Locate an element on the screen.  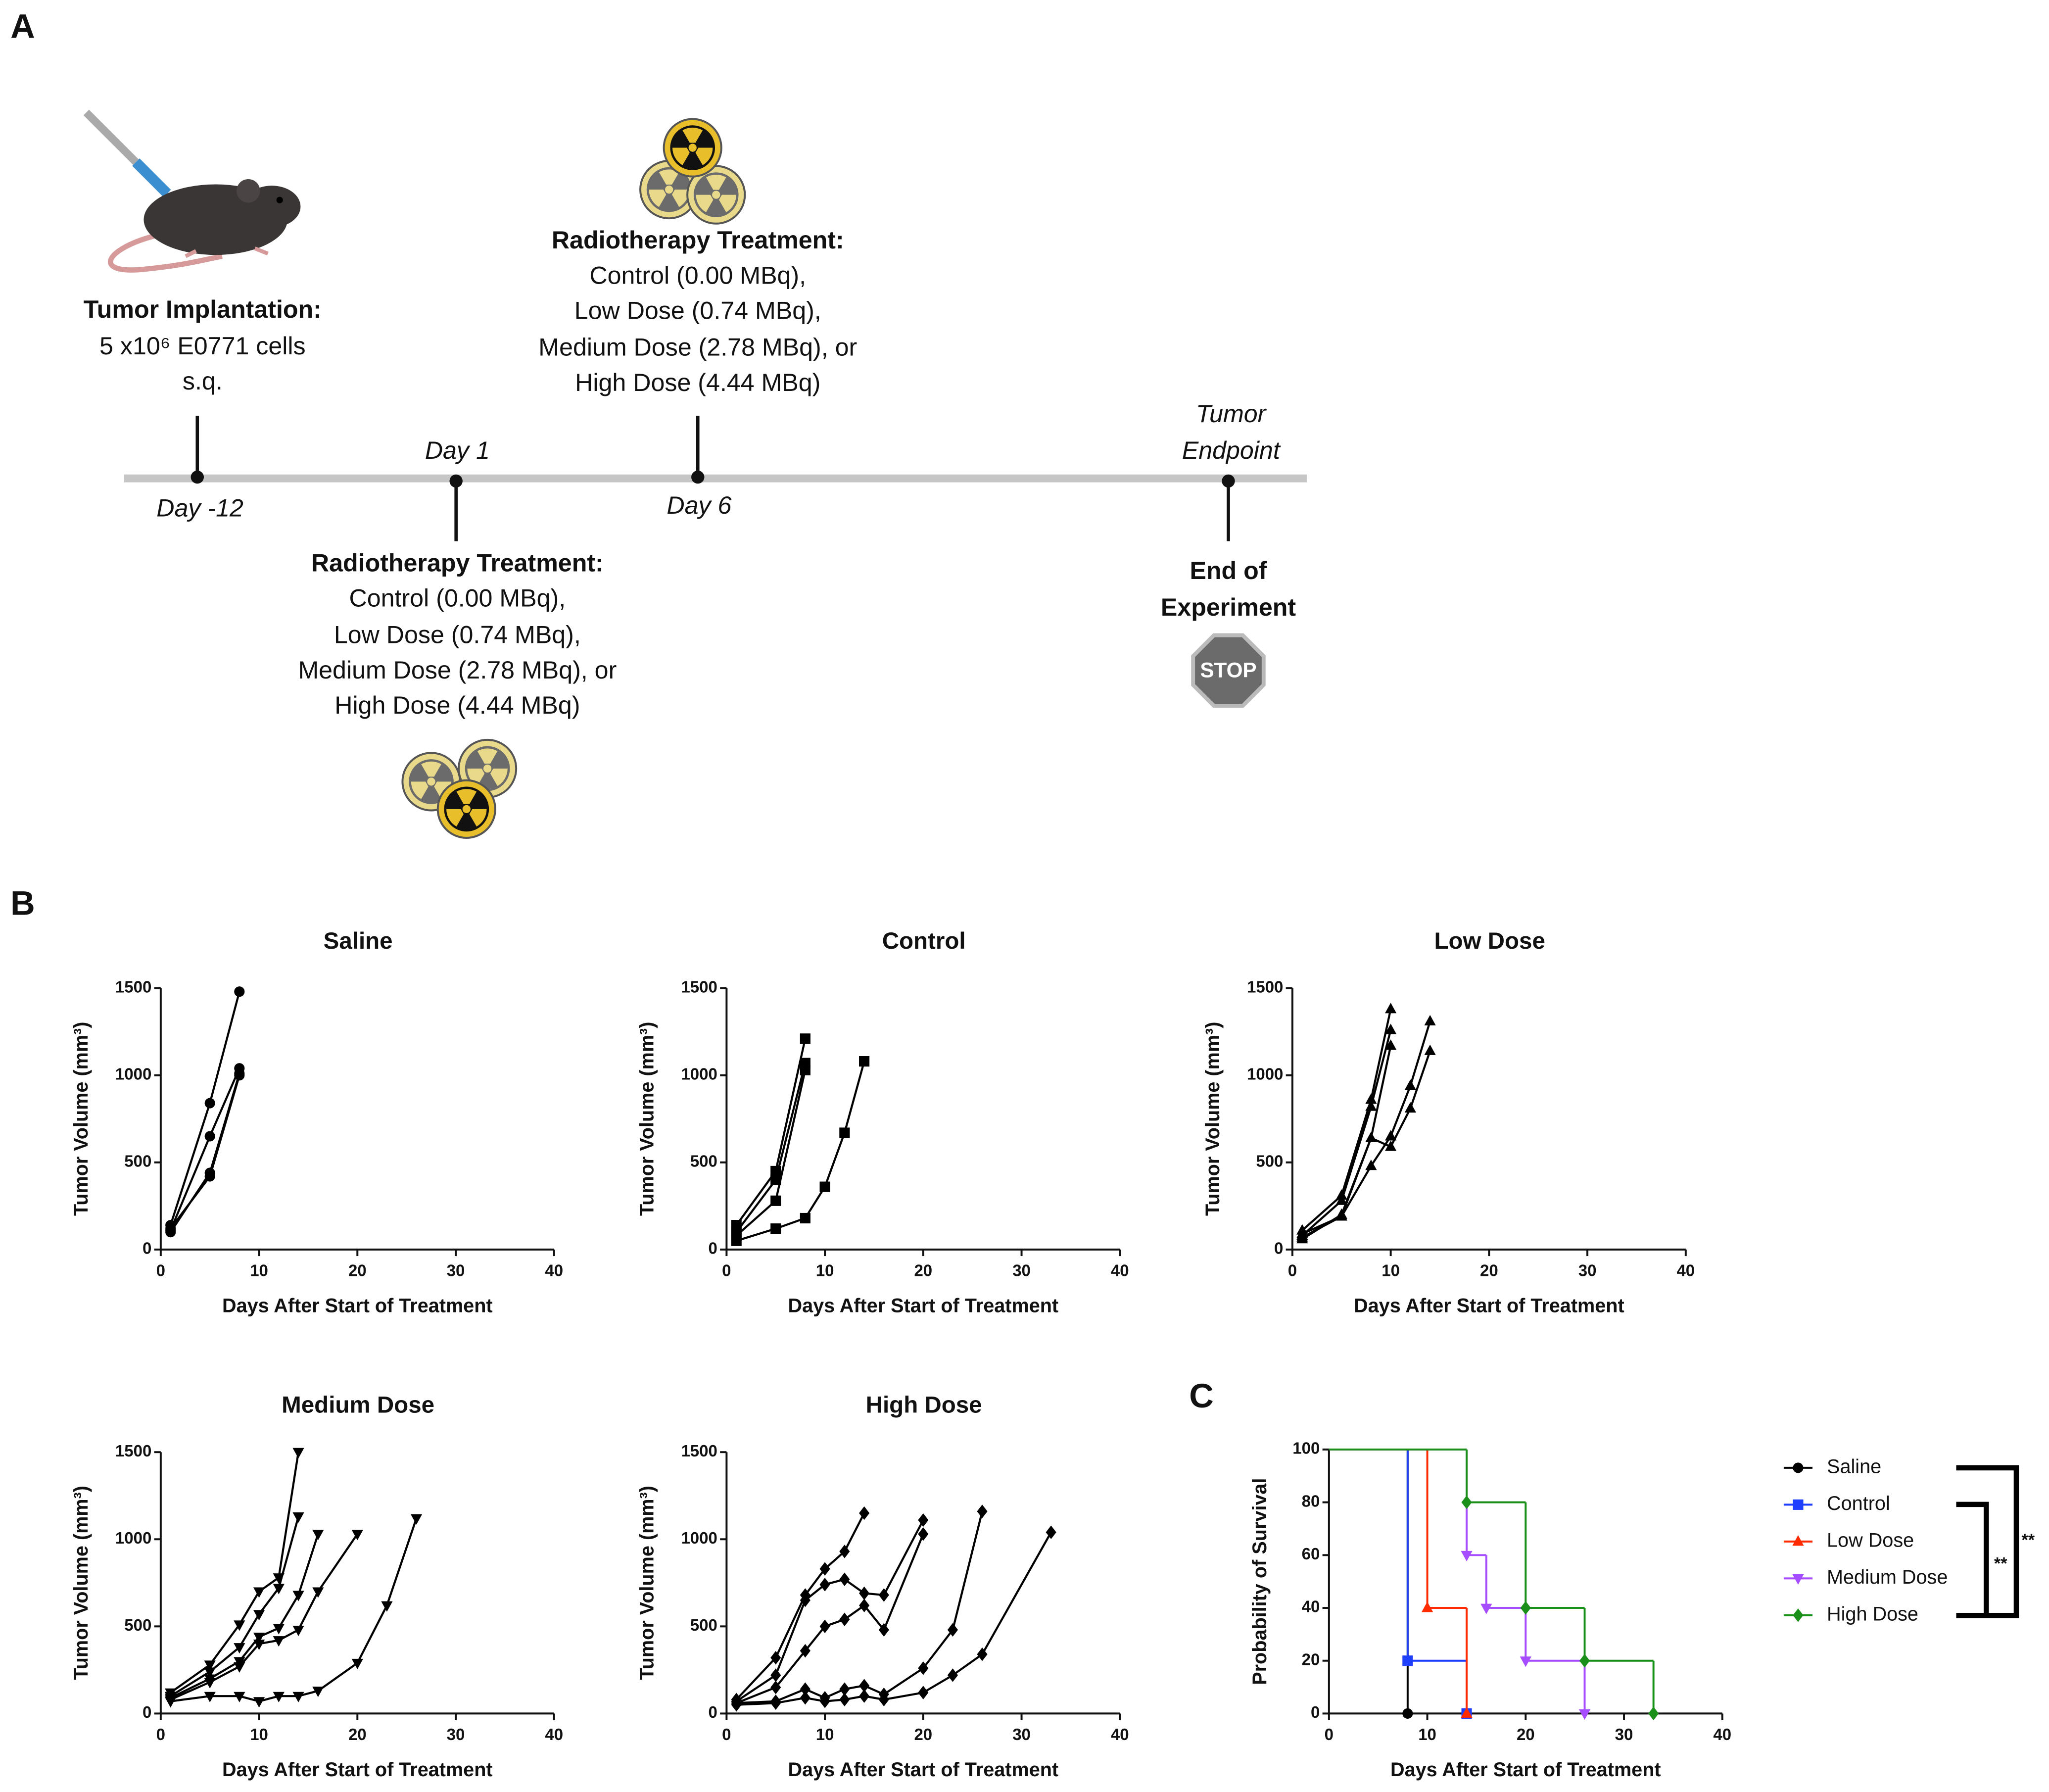
end-line: End of is located at coordinates (1228, 570).